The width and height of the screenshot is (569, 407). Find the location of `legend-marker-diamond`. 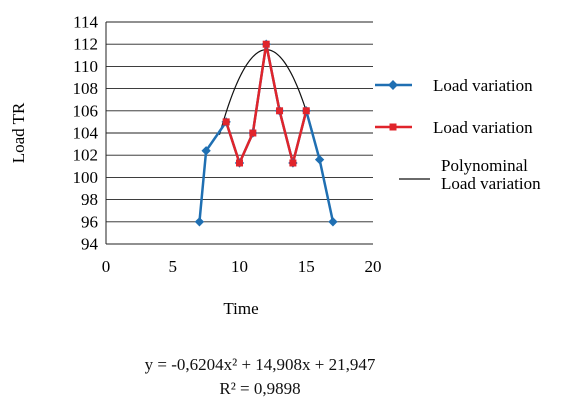

legend-marker-diamond is located at coordinates (393, 85).